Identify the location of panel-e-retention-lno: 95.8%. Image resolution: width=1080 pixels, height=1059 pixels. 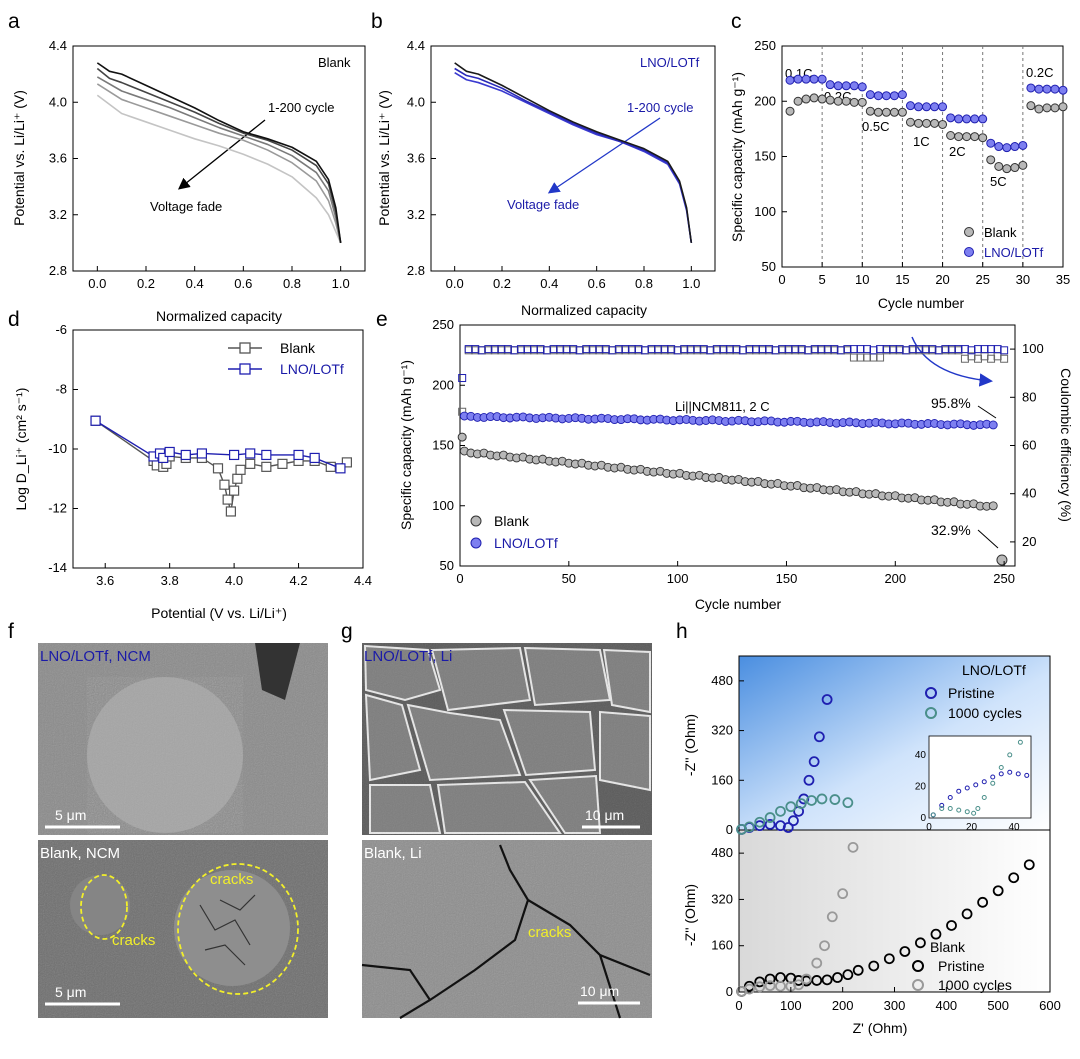
(951, 403).